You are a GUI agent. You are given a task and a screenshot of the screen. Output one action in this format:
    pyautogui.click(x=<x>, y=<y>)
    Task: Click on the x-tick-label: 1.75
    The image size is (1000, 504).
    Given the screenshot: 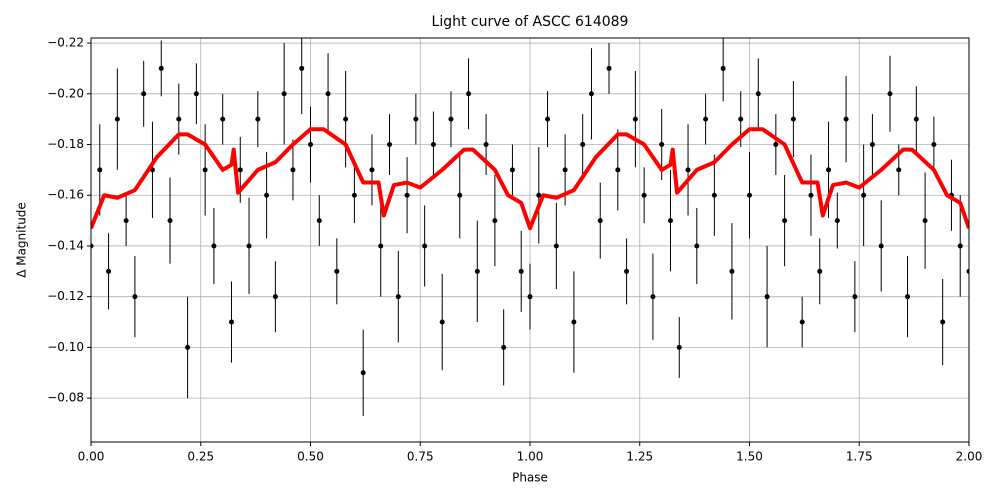 What is the action you would take?
    pyautogui.click(x=859, y=457)
    